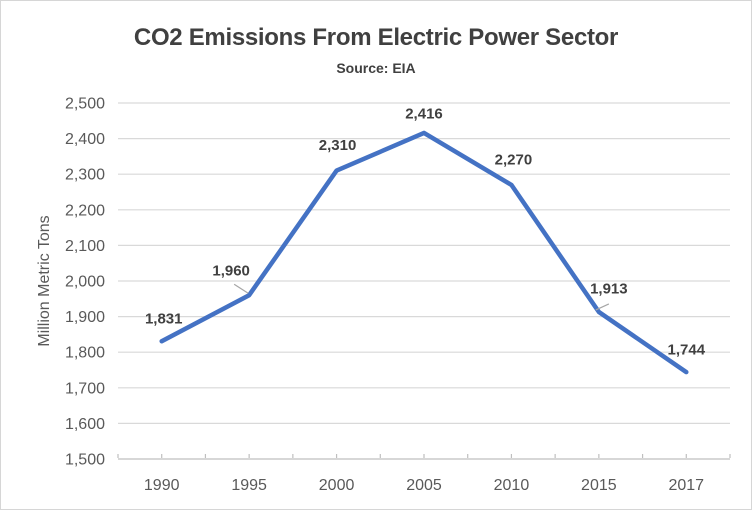 This screenshot has width=752, height=510. Describe the element at coordinates (231, 271) in the screenshot. I see `data-point-label: 1,960` at that location.